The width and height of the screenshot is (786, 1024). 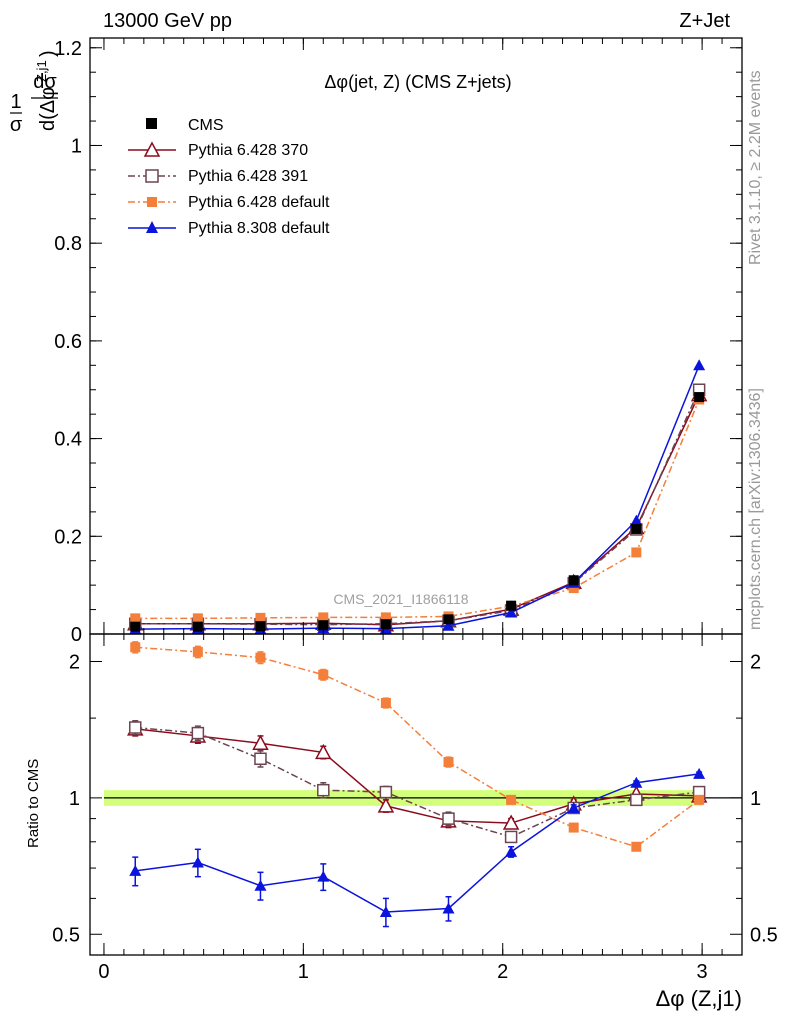 What do you see at coordinates (704, 21) in the screenshot?
I see `header-right: Z+Jet` at bounding box center [704, 21].